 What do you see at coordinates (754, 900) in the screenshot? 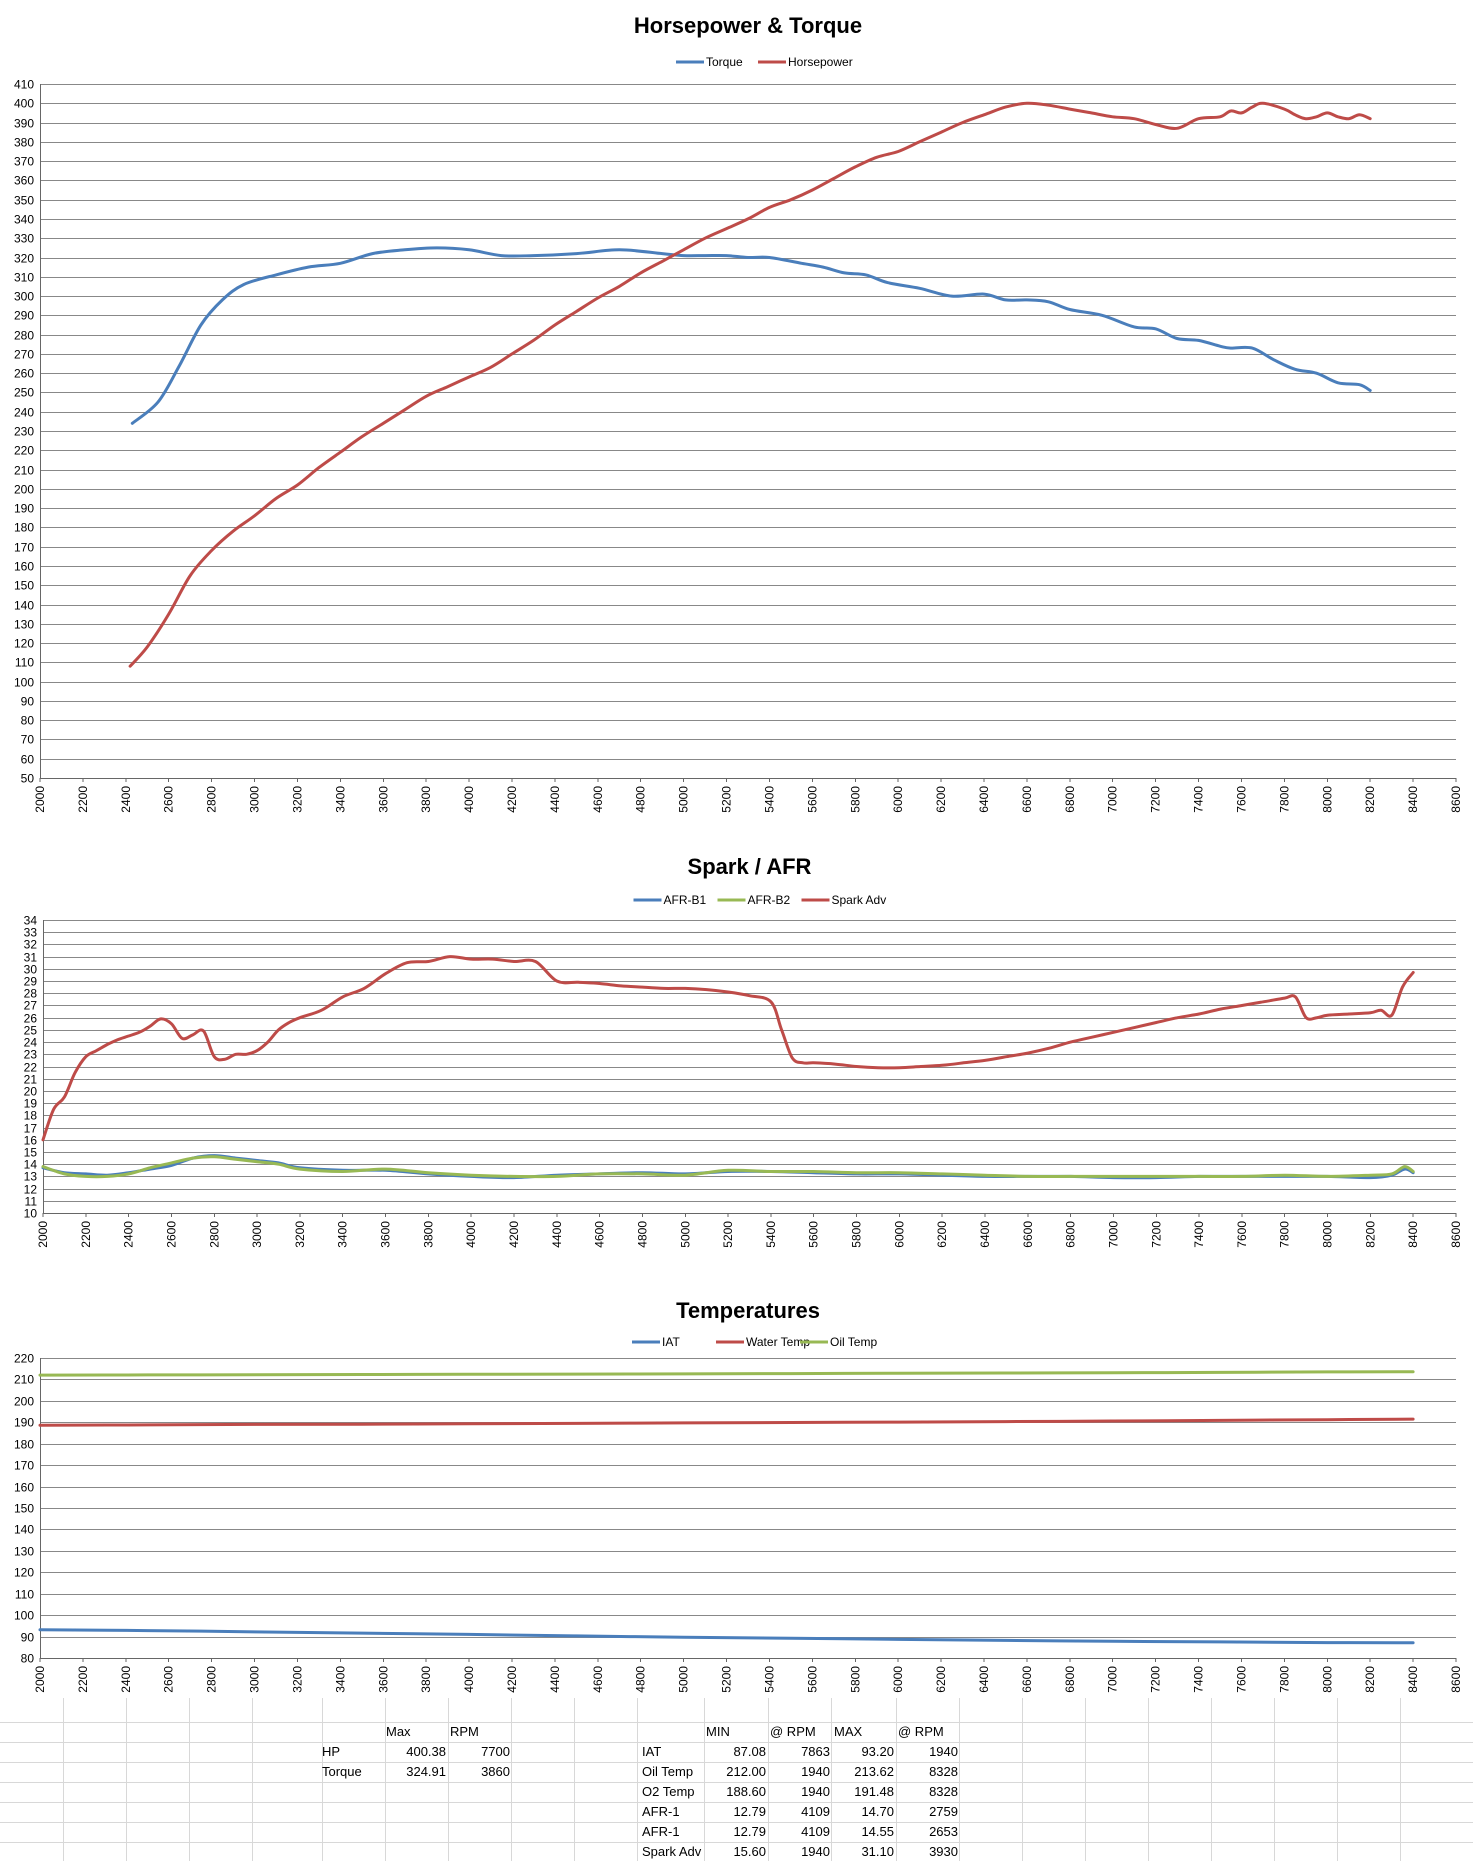
I see `legend-item: AFR-B2` at bounding box center [754, 900].